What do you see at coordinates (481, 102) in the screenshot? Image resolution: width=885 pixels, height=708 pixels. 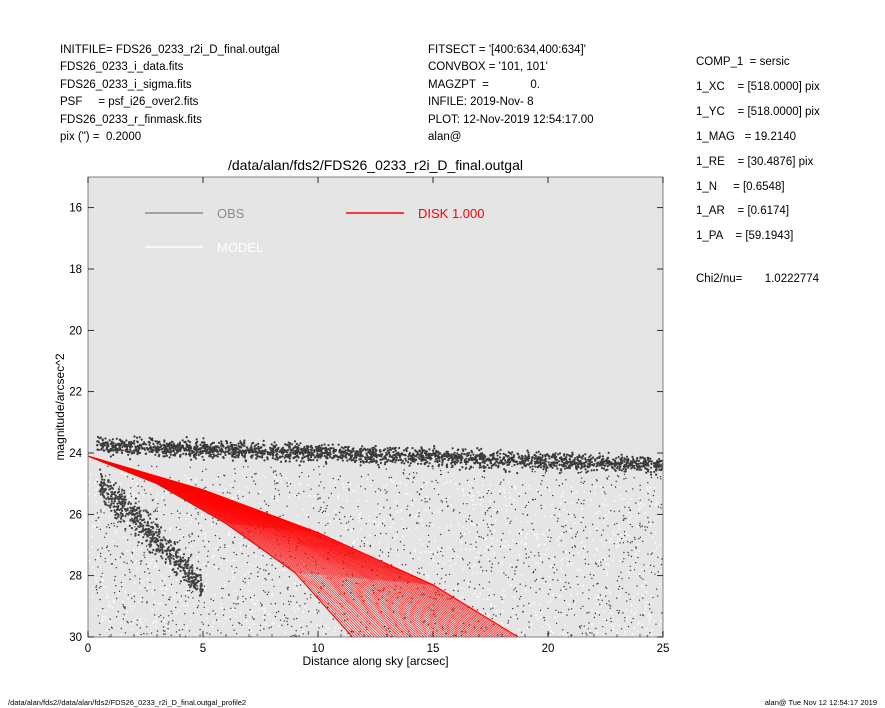 I see `header-mid-line: INFILE: 2019-Nov- 8` at bounding box center [481, 102].